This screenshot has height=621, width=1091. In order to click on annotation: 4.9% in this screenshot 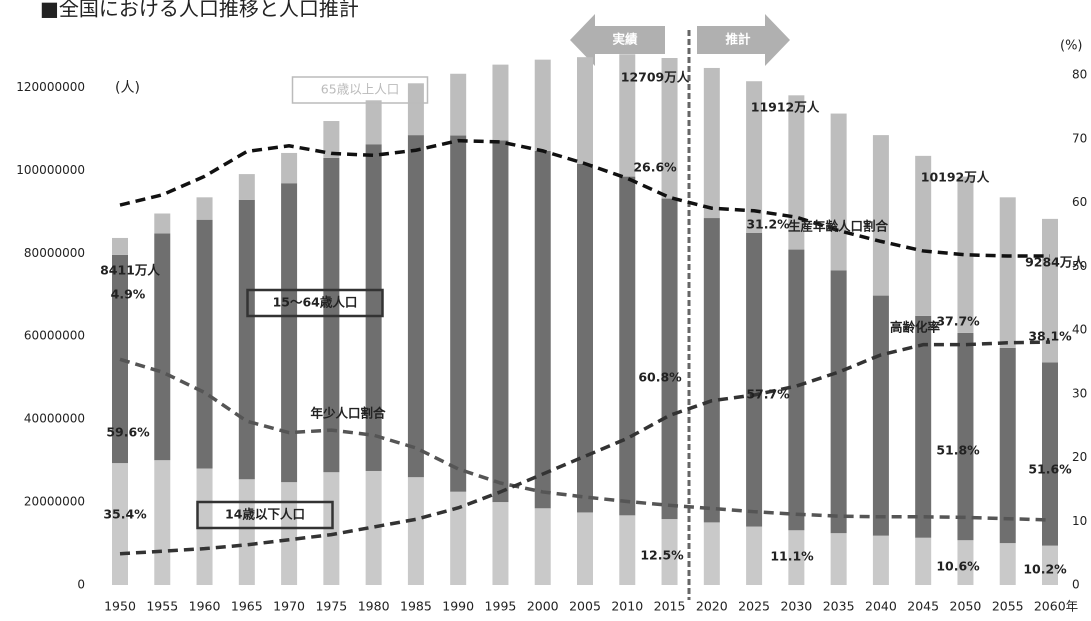, I will do `click(128, 294)`.